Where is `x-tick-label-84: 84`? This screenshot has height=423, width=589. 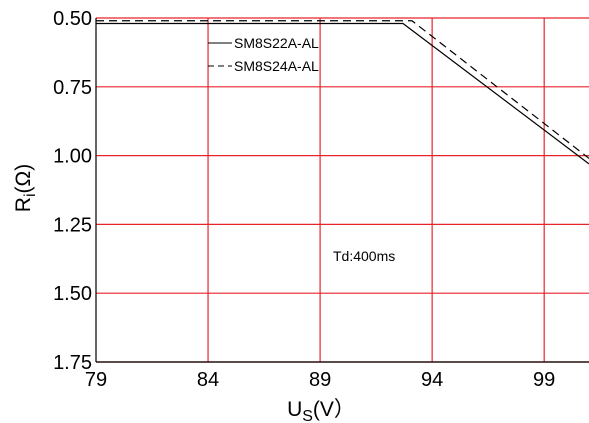 x-tick-label-84: 84 is located at coordinates (208, 380).